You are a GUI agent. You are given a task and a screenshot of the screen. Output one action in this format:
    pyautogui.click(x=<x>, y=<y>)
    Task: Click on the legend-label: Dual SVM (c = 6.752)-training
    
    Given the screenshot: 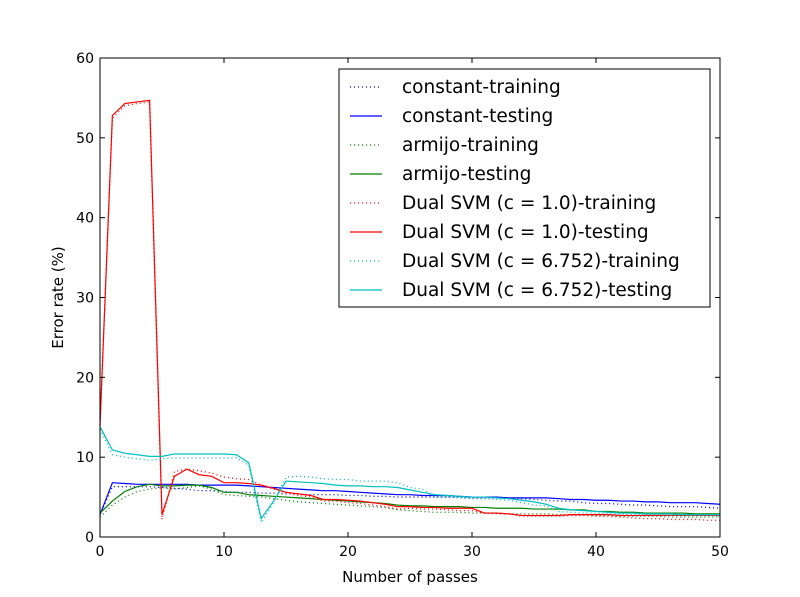 What is the action you would take?
    pyautogui.click(x=541, y=261)
    